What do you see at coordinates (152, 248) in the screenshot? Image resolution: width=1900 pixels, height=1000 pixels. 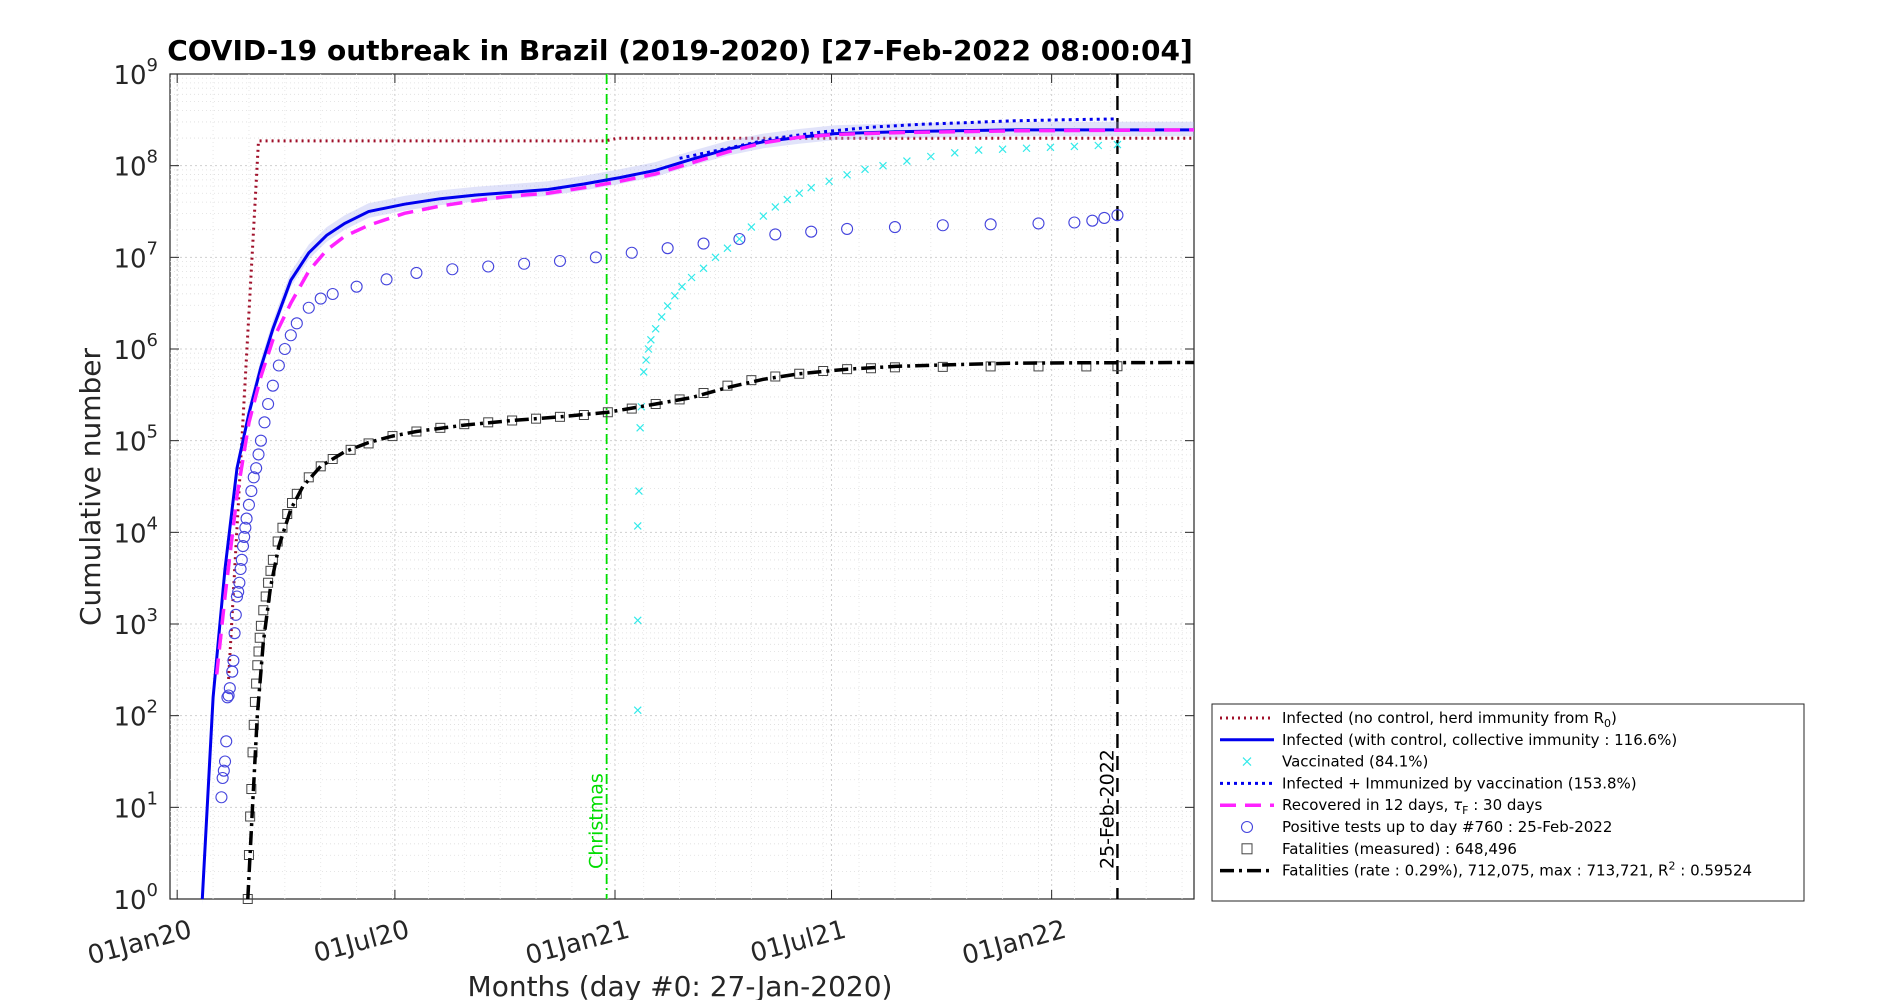 I see `y-tick-exponent: 7` at bounding box center [152, 248].